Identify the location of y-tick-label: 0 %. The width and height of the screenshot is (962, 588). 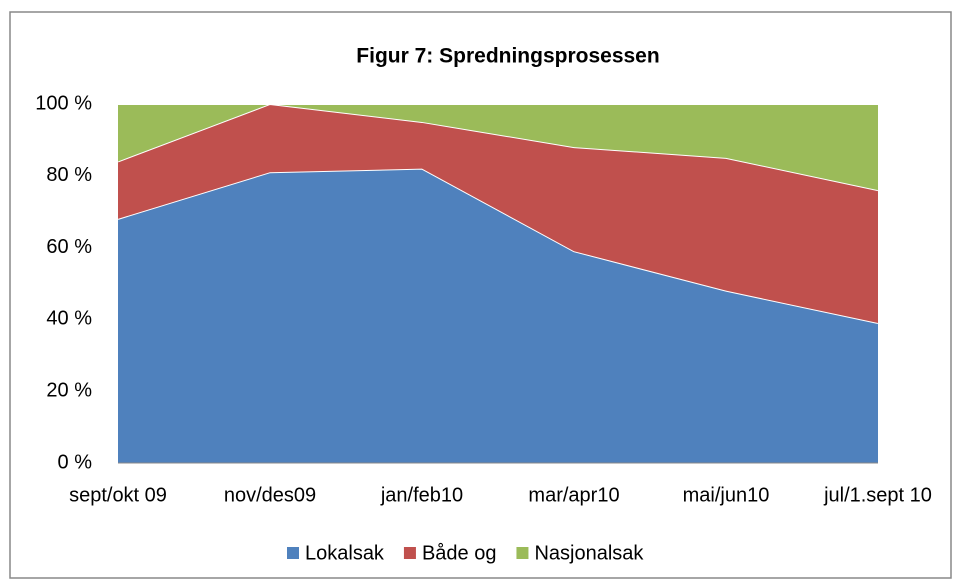
(75, 462).